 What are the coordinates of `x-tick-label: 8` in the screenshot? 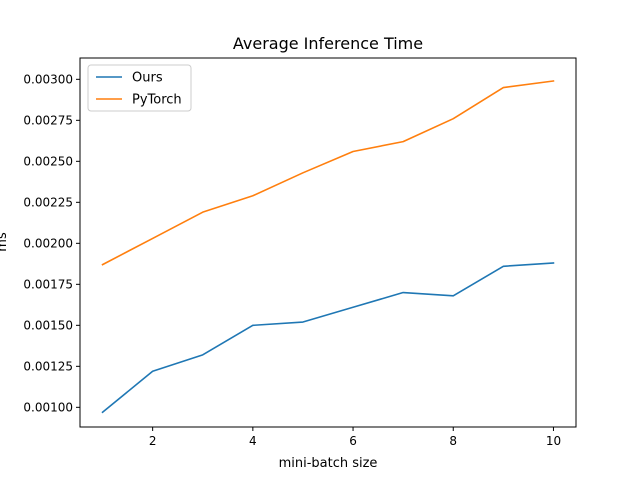 It's located at (453, 441).